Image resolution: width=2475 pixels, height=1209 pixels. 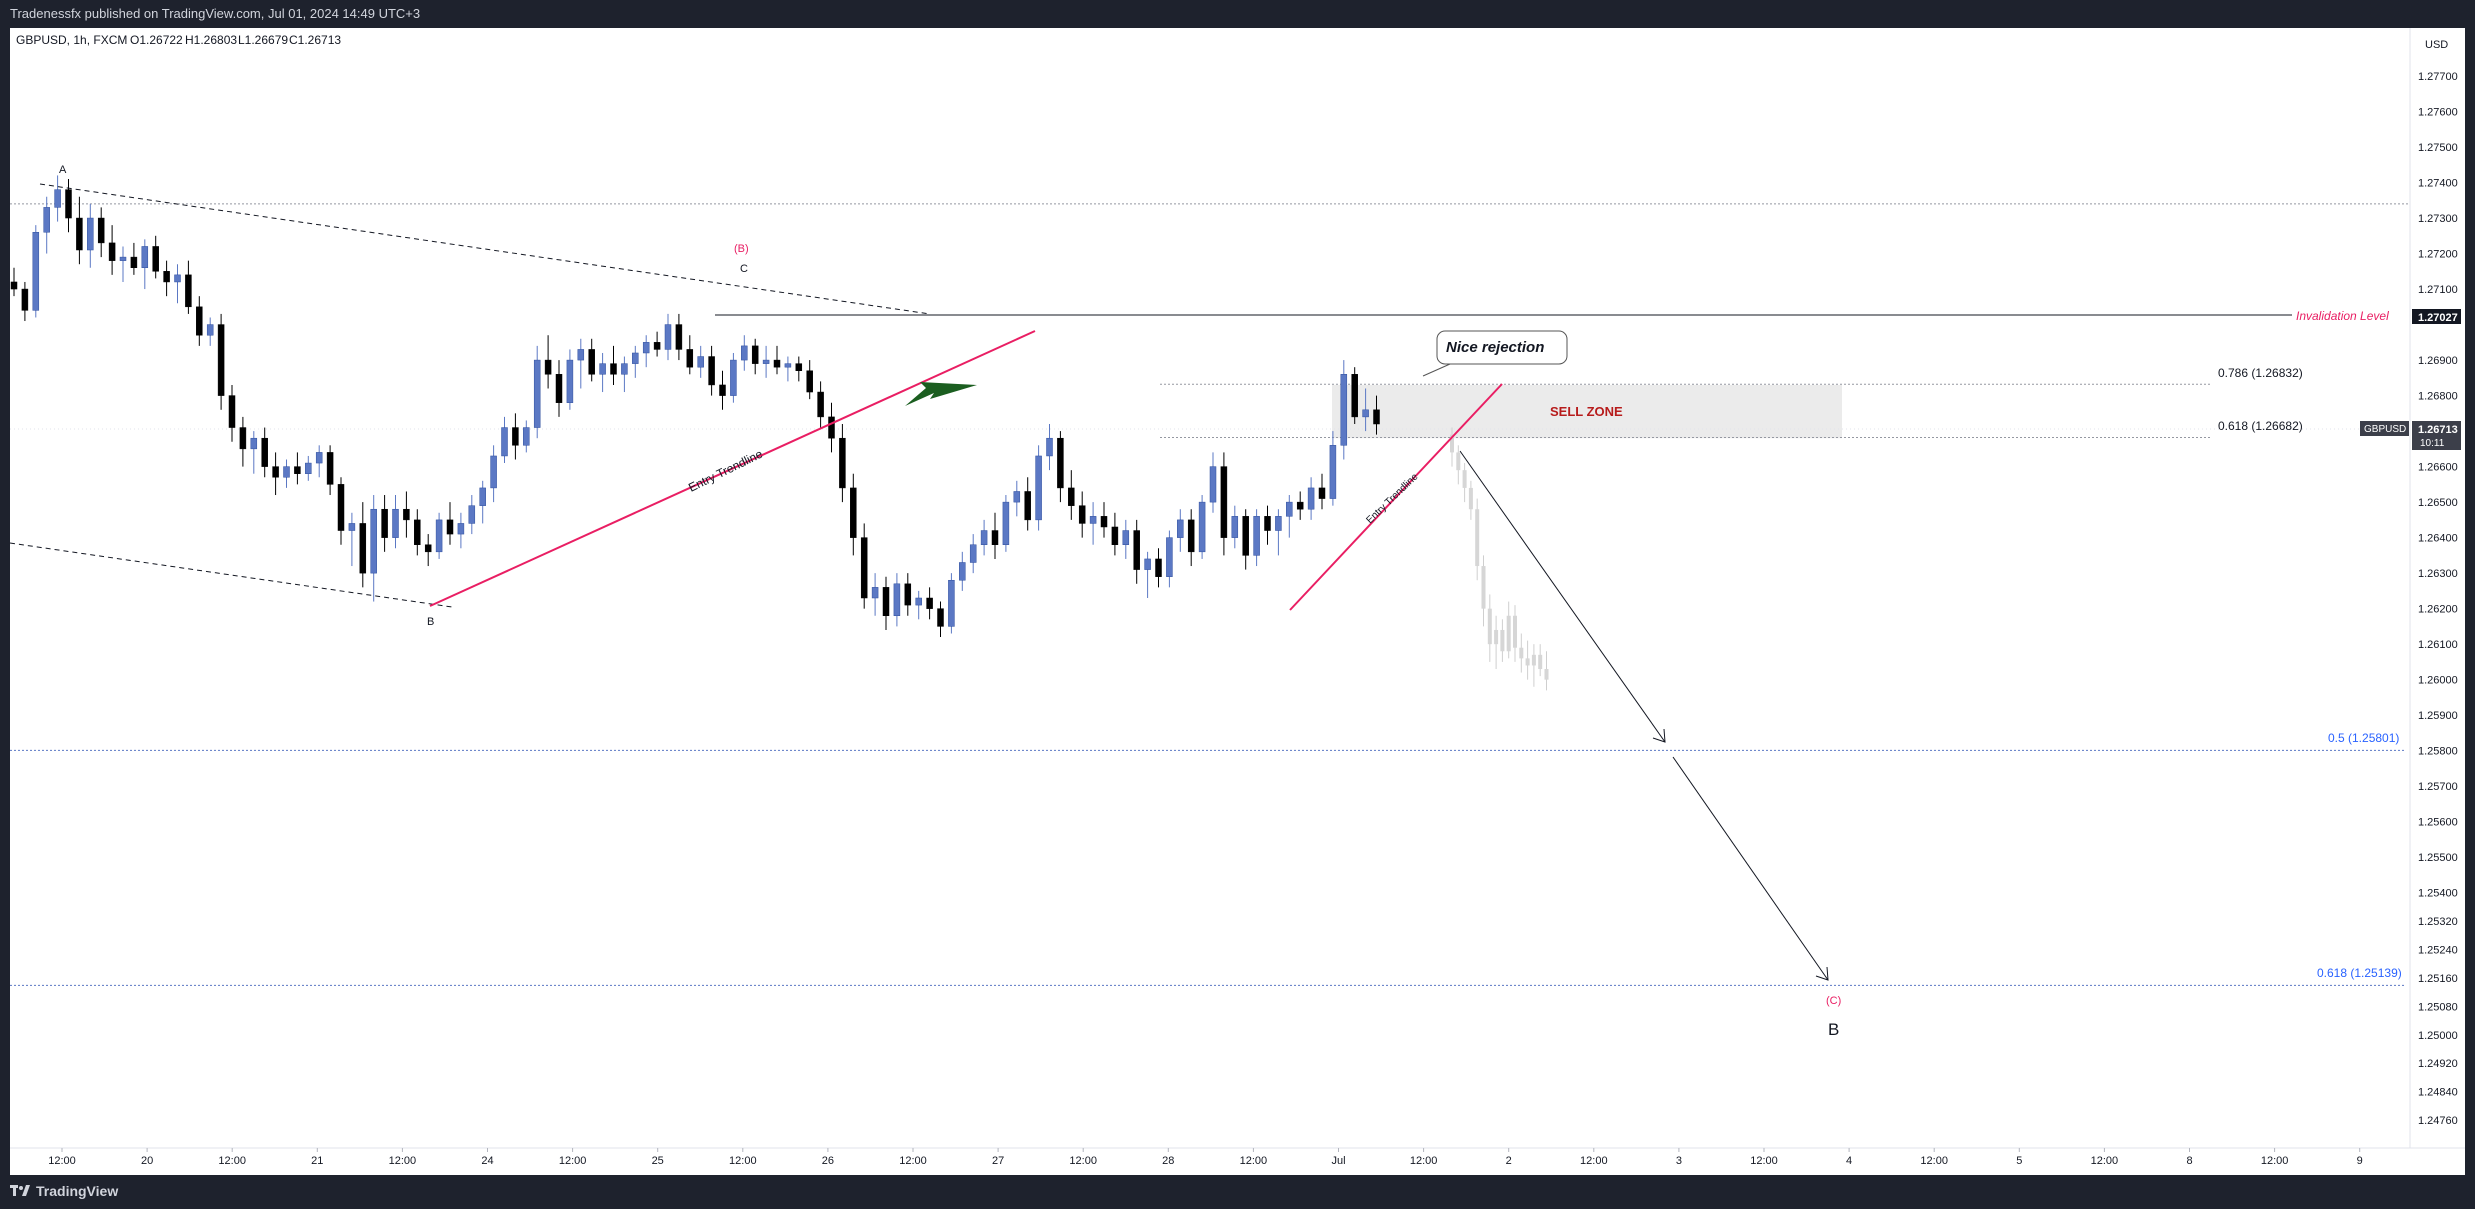 I want to click on y-tick-label: 1.25160, so click(x=2438, y=979).